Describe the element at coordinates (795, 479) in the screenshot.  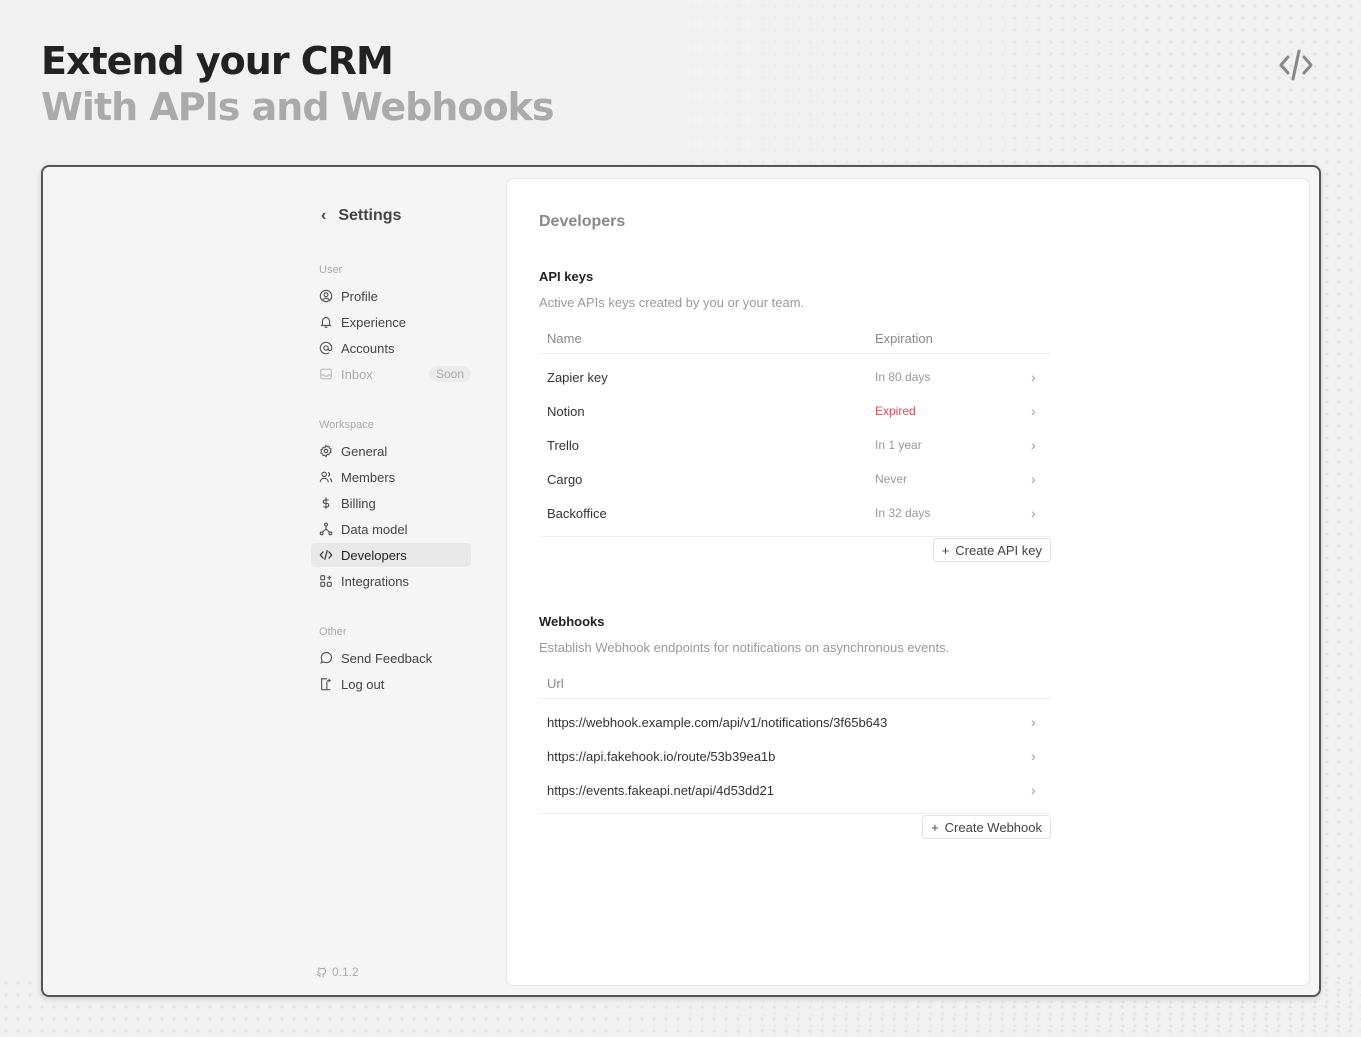
I see `api-key-row: Cargo Never ›` at that location.